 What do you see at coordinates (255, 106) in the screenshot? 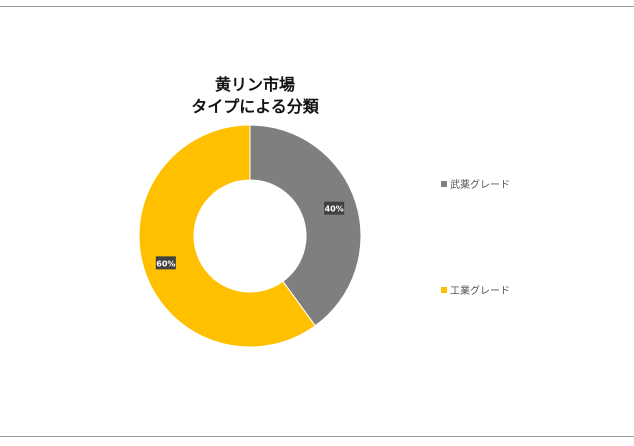
I see `chart-title-line-2: タイプによる分類` at bounding box center [255, 106].